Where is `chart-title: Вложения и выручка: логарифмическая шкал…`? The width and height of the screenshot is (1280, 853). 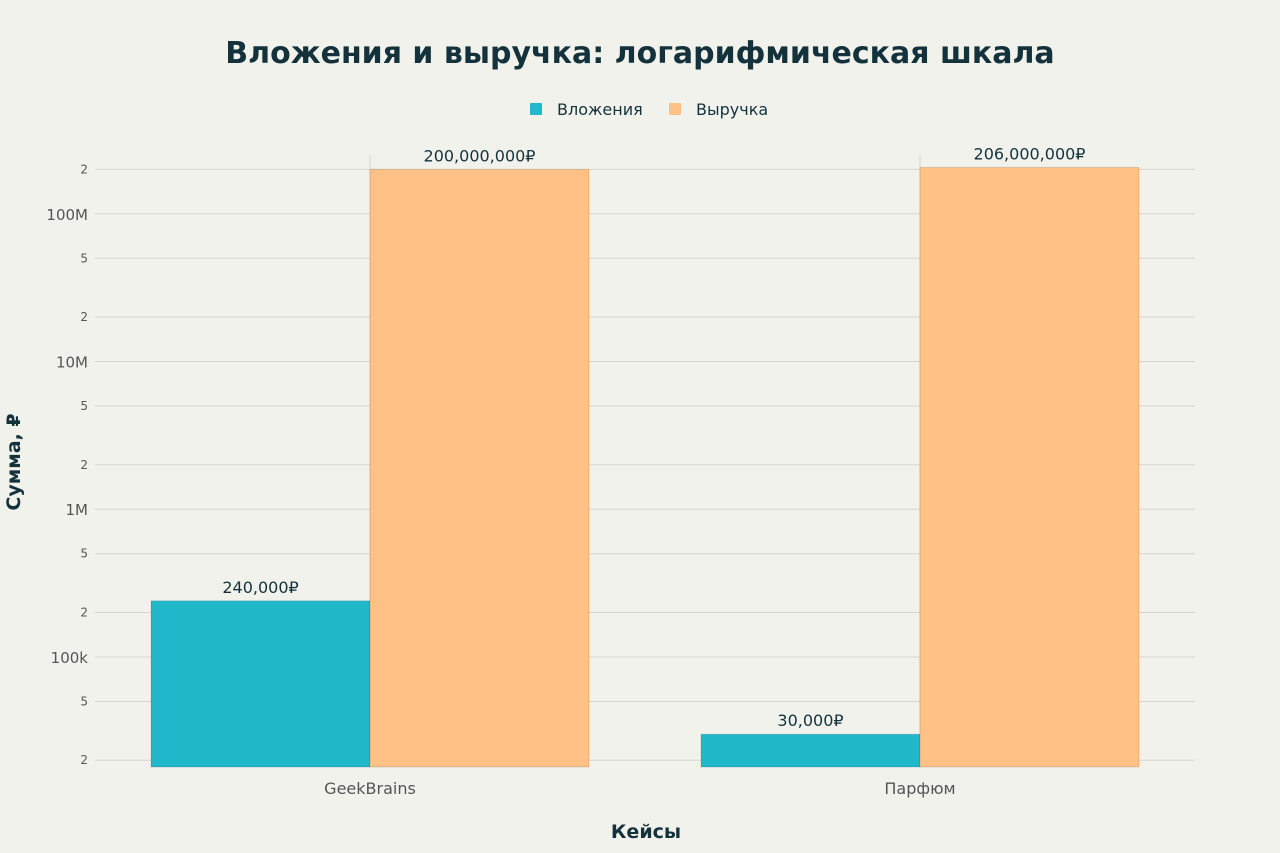
chart-title: Вложения и выручка: логарифмическая шкал… is located at coordinates (639, 53).